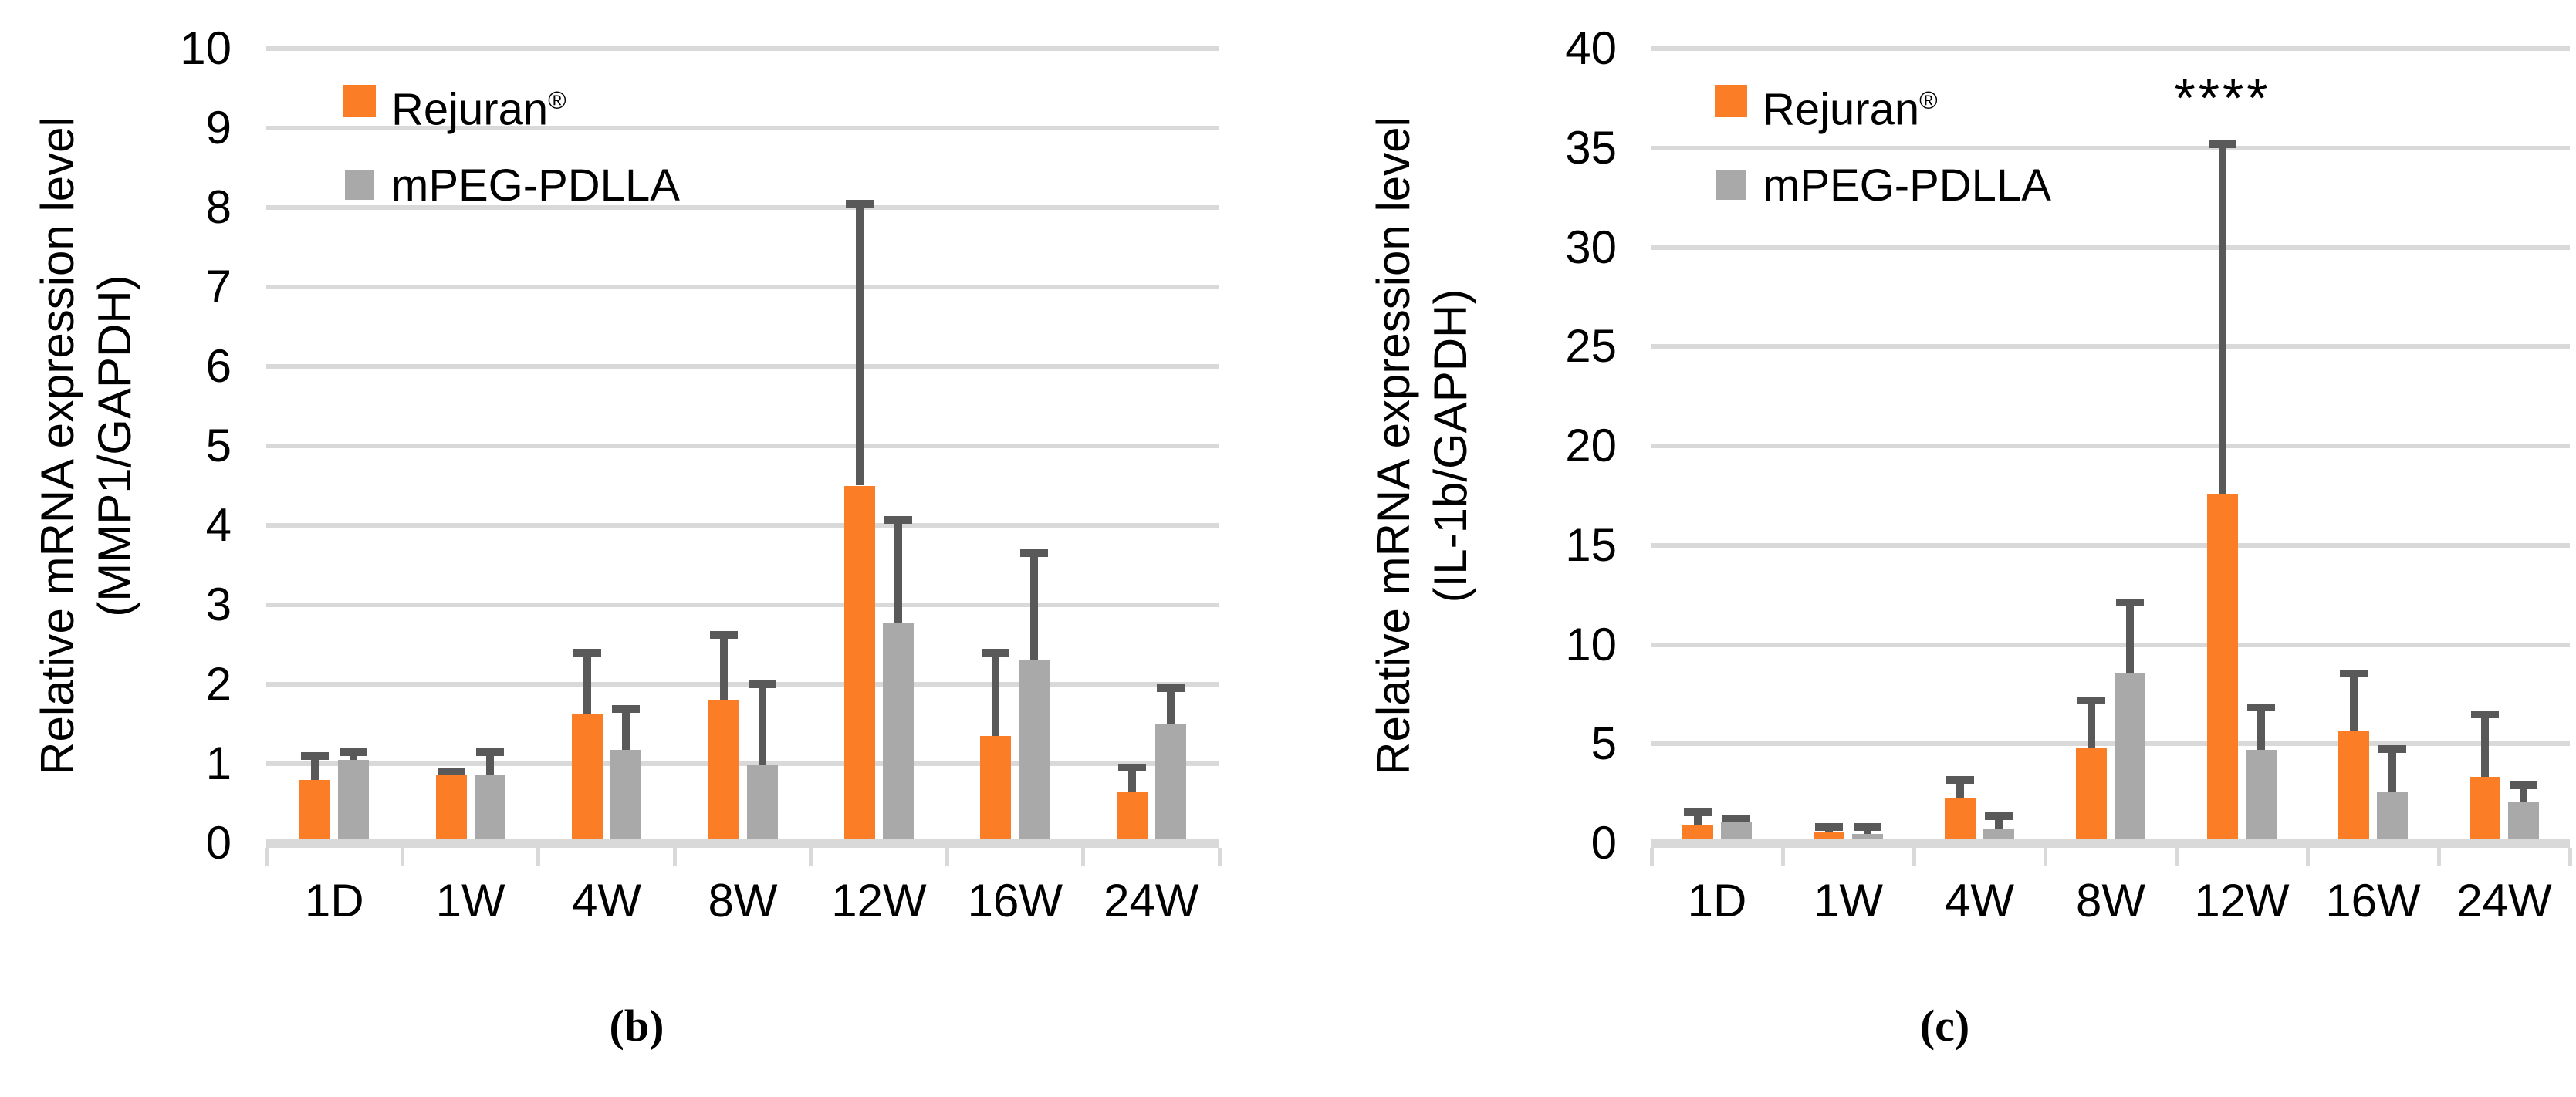 Image resolution: width=2576 pixels, height=1097 pixels. What do you see at coordinates (57, 445) in the screenshot?
I see `y-axis-title-b-line1: Relative mRNA expression level` at bounding box center [57, 445].